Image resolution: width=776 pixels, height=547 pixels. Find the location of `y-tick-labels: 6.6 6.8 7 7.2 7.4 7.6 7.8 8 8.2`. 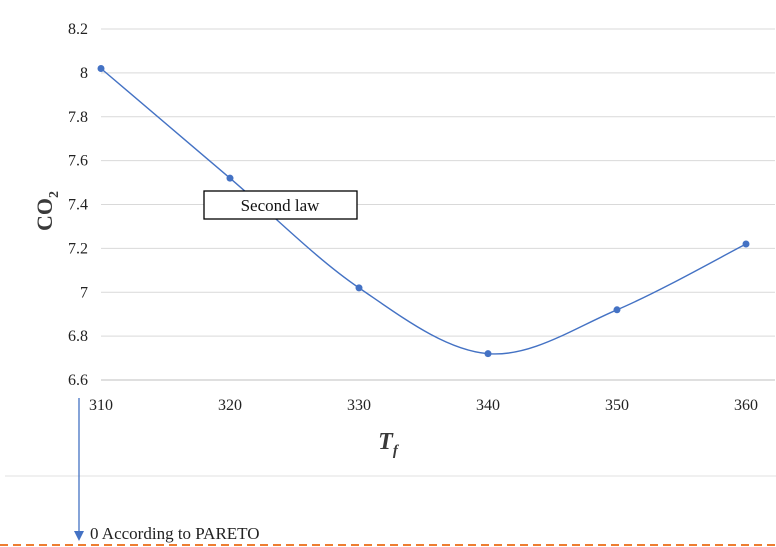

y-tick-labels: 6.6 6.8 7 7.2 7.4 7.6 7.8 8 8.2 is located at coordinates (78, 205).